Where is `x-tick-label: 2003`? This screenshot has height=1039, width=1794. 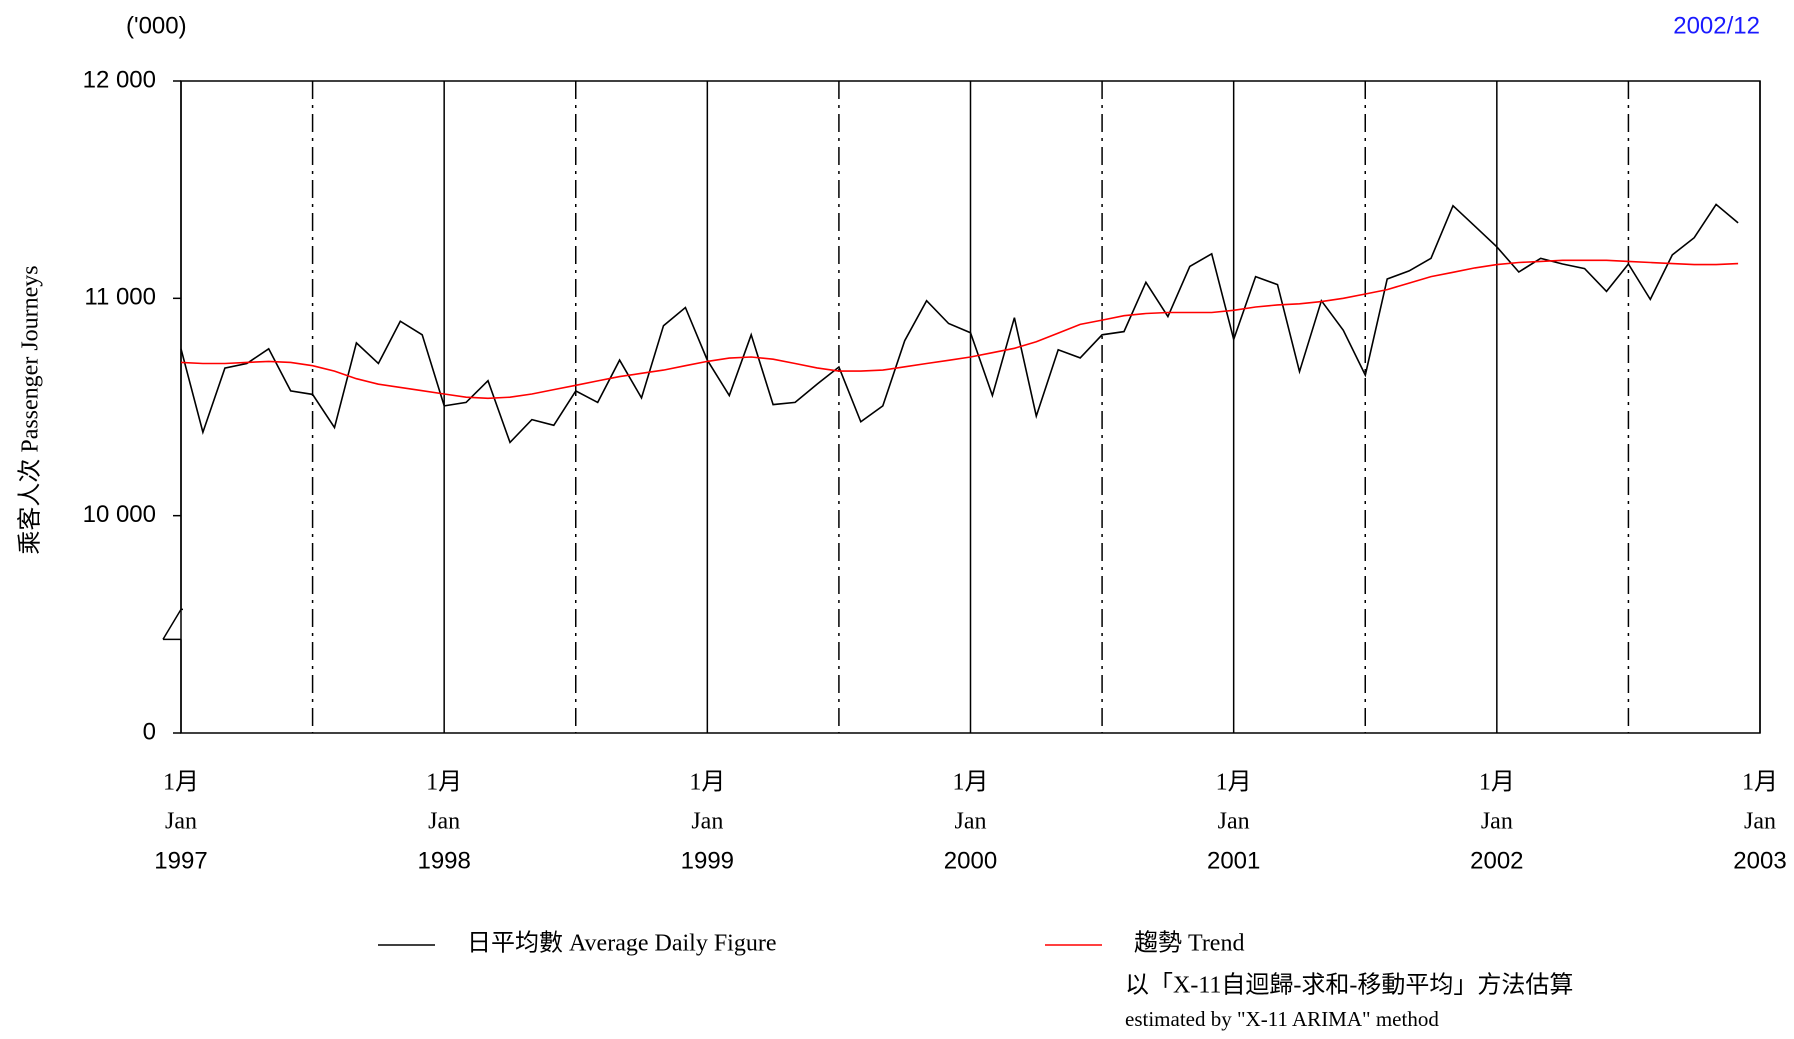
x-tick-label: 2003 is located at coordinates (1759, 860).